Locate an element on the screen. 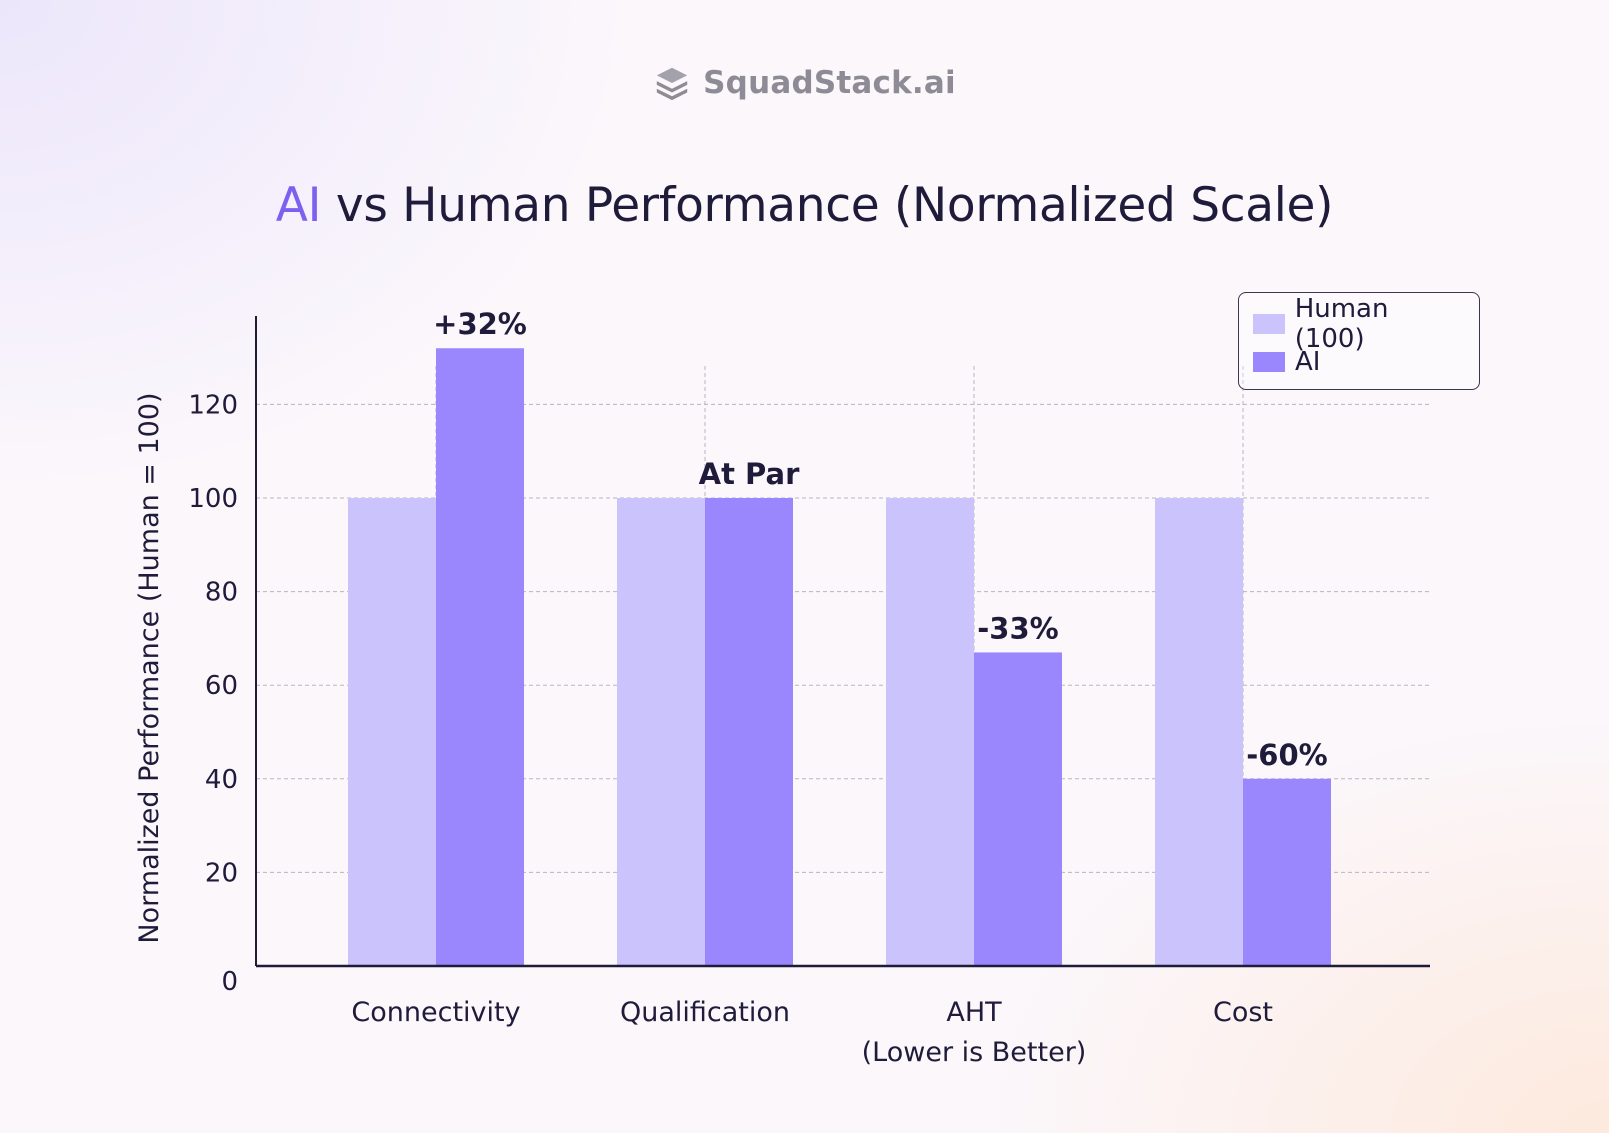 The height and width of the screenshot is (1133, 1609). x-tick-label-0: Connectivity is located at coordinates (435, 1012).